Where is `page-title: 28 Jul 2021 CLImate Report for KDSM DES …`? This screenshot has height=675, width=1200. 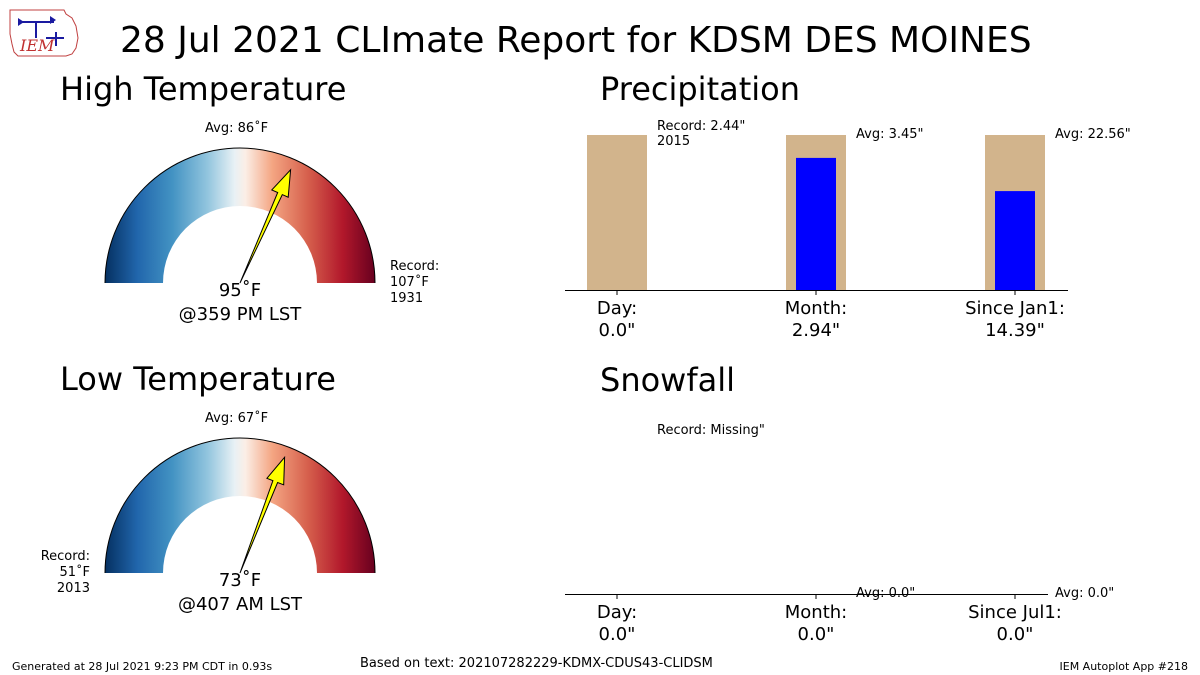 page-title: 28 Jul 2021 CLImate Report for KDSM DES … is located at coordinates (576, 40).